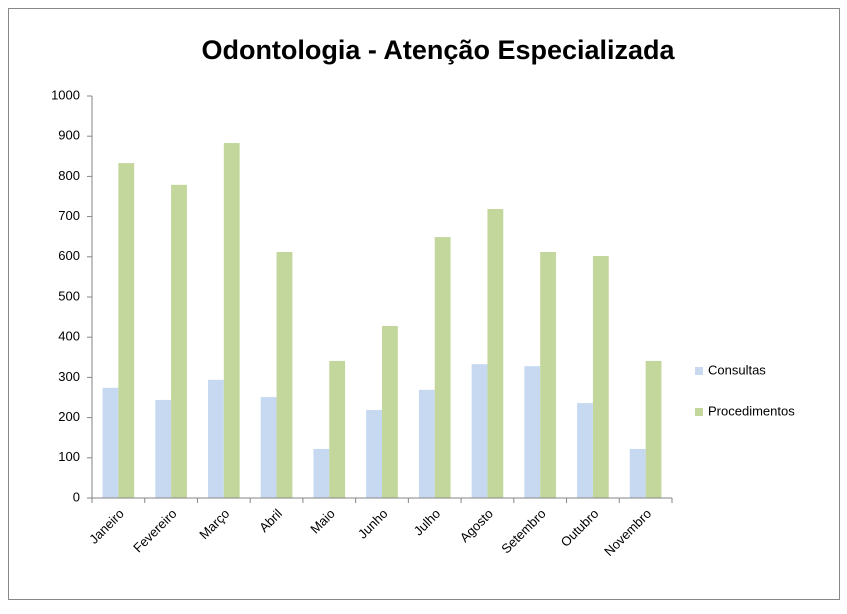 The image size is (847, 614). What do you see at coordinates (69, 295) in the screenshot?
I see `y-tick-label: 500` at bounding box center [69, 295].